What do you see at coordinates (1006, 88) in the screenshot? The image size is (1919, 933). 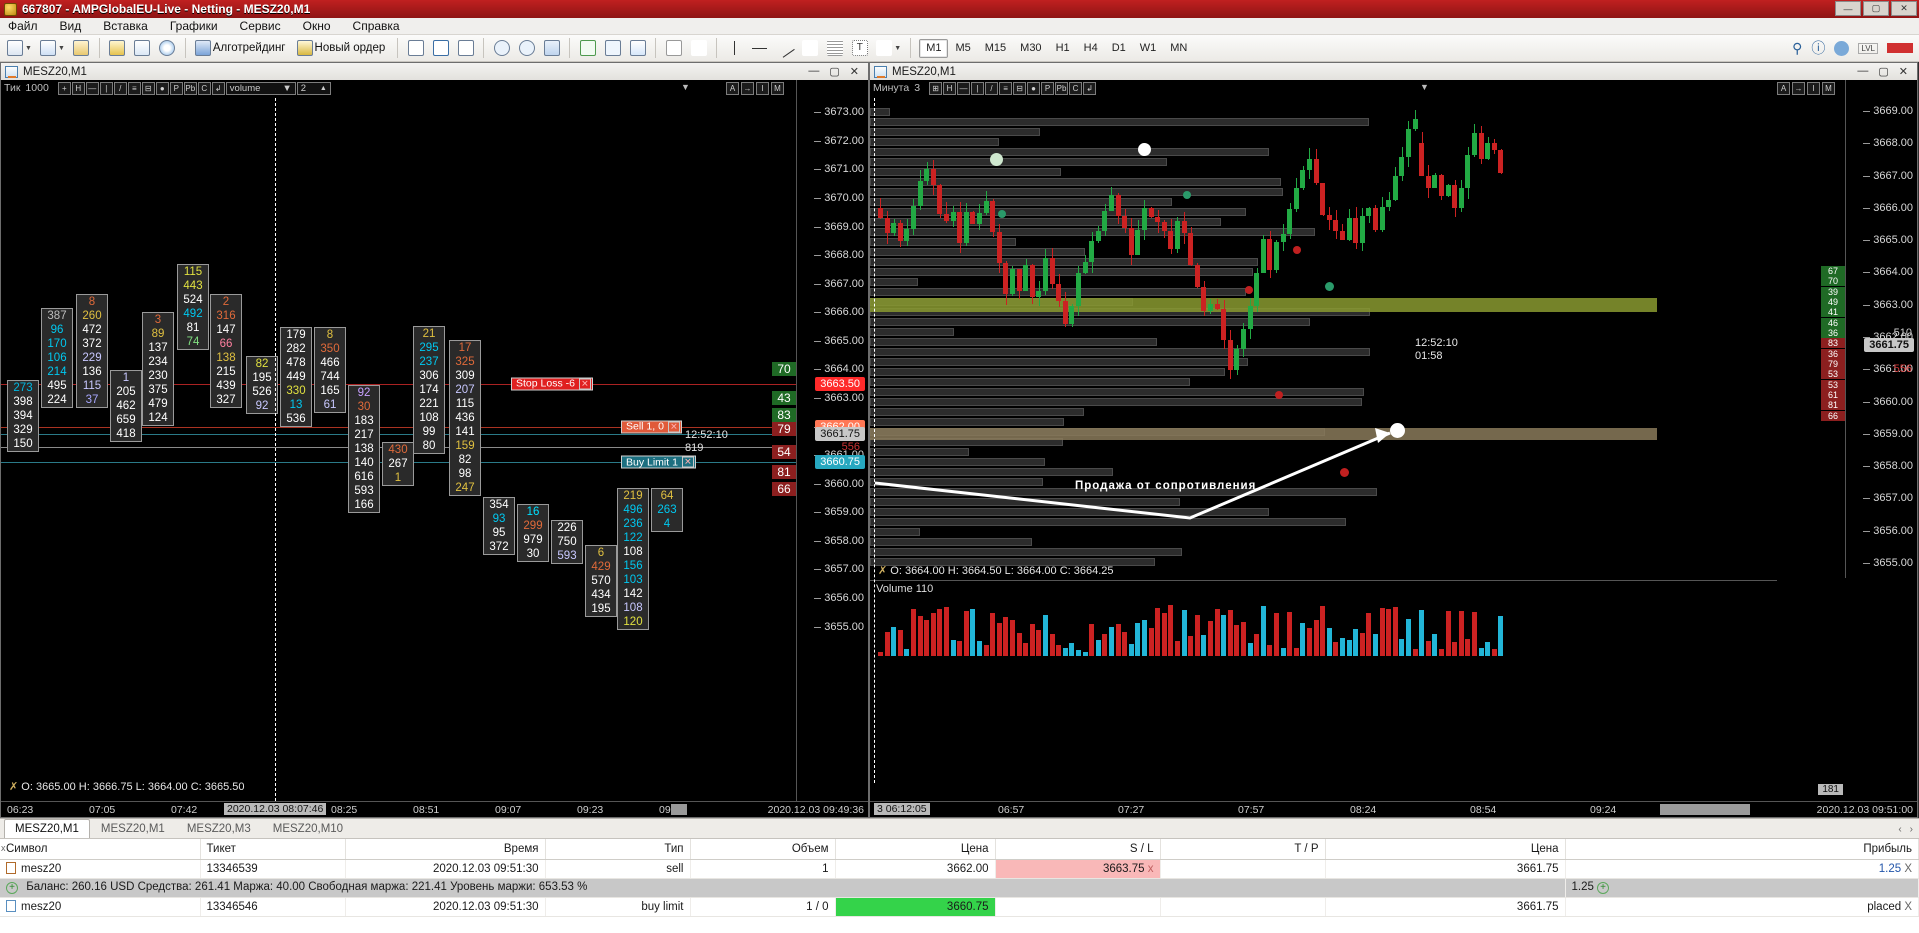 I see `rc-btn-list: ≡` at bounding box center [1006, 88].